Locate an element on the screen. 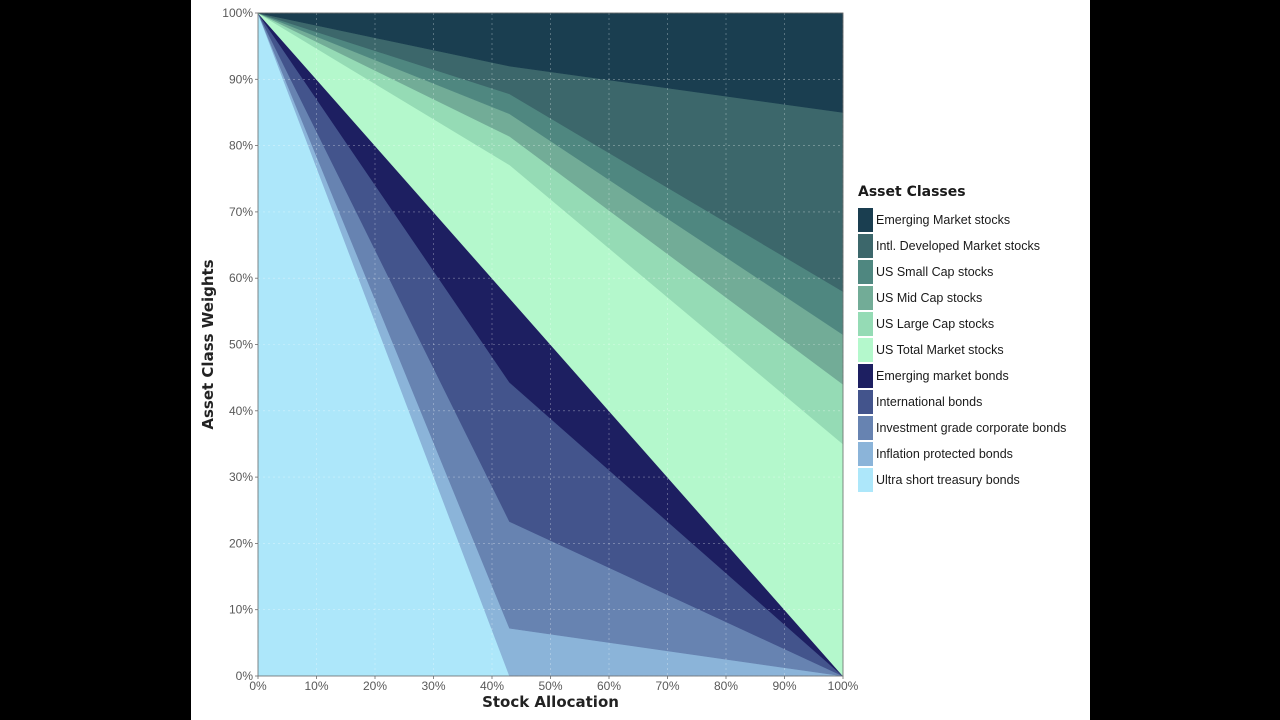 This screenshot has width=1280, height=720. legend-label: US Small Cap stocks is located at coordinates (935, 272).